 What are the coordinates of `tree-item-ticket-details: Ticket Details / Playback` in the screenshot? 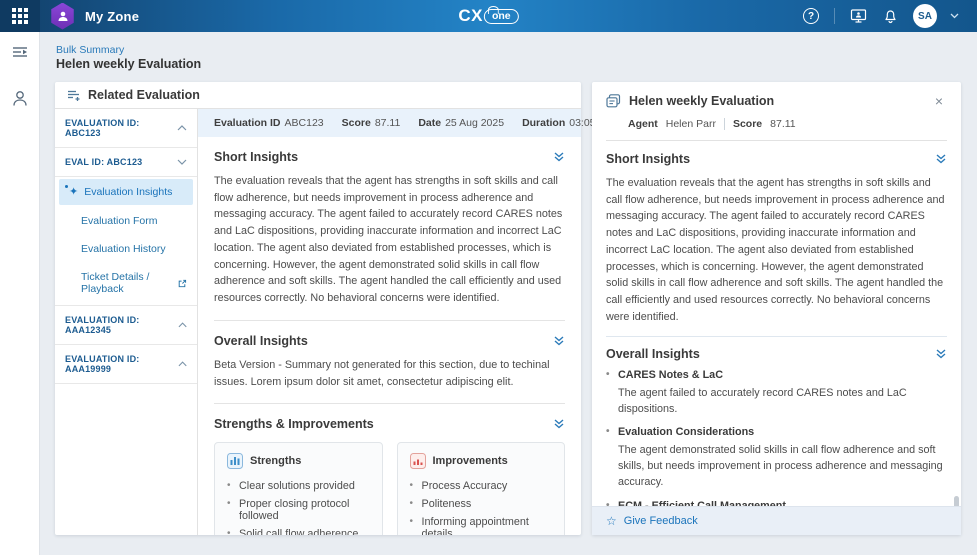 It's located at (126, 284).